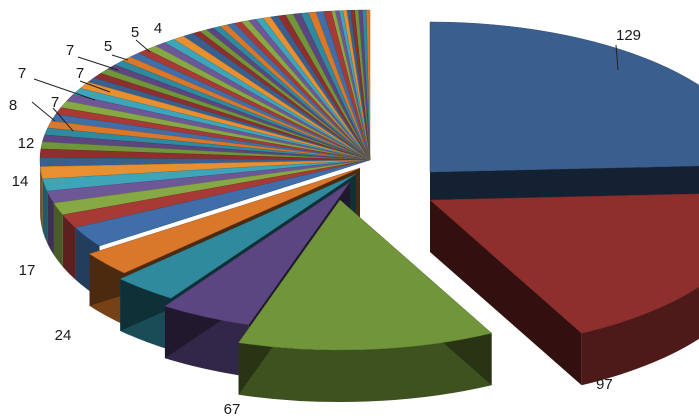 The height and width of the screenshot is (419, 699). I want to click on data-label-14: 14, so click(20, 181).